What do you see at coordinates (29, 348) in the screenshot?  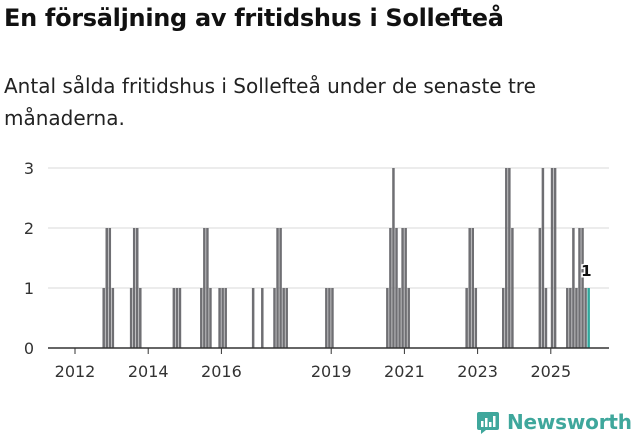 I see `y-tick-label: 0` at bounding box center [29, 348].